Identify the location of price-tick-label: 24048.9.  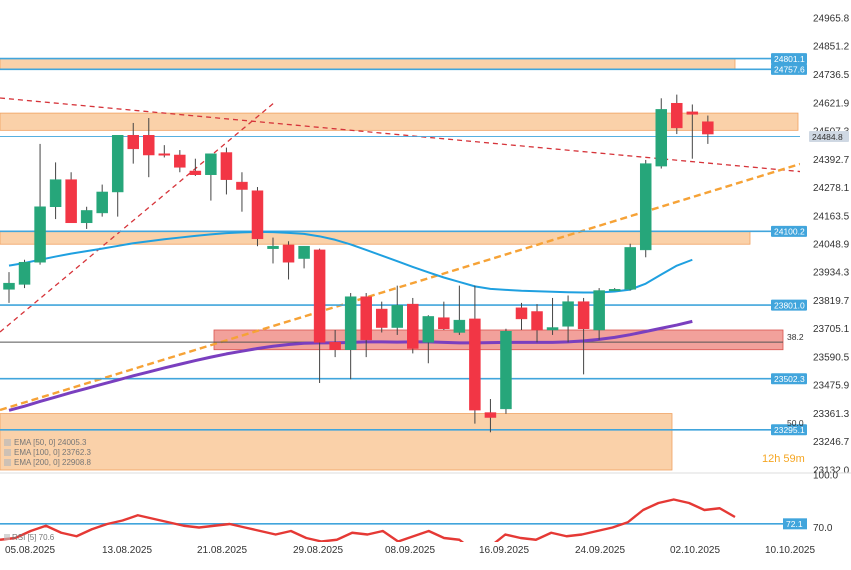
(831, 245).